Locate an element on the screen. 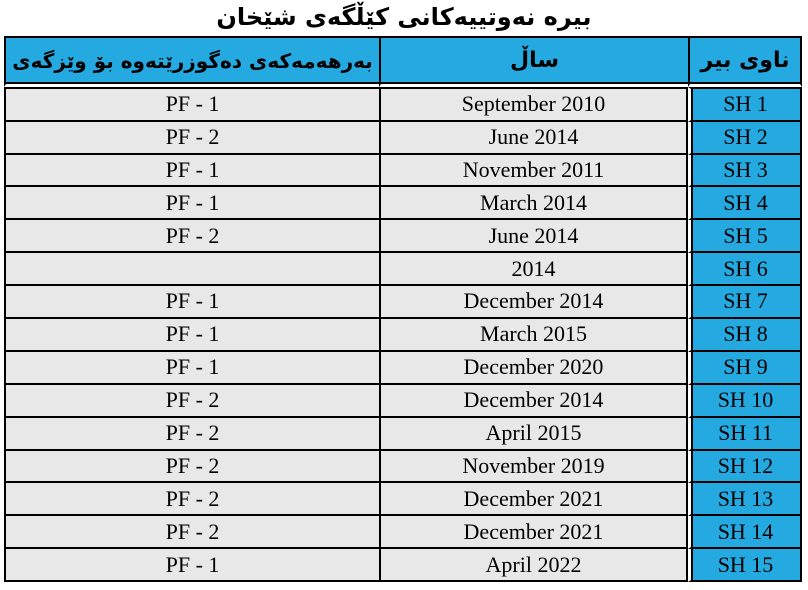 This screenshot has height=590, width=808. well-cell: SH 1 is located at coordinates (745, 104).